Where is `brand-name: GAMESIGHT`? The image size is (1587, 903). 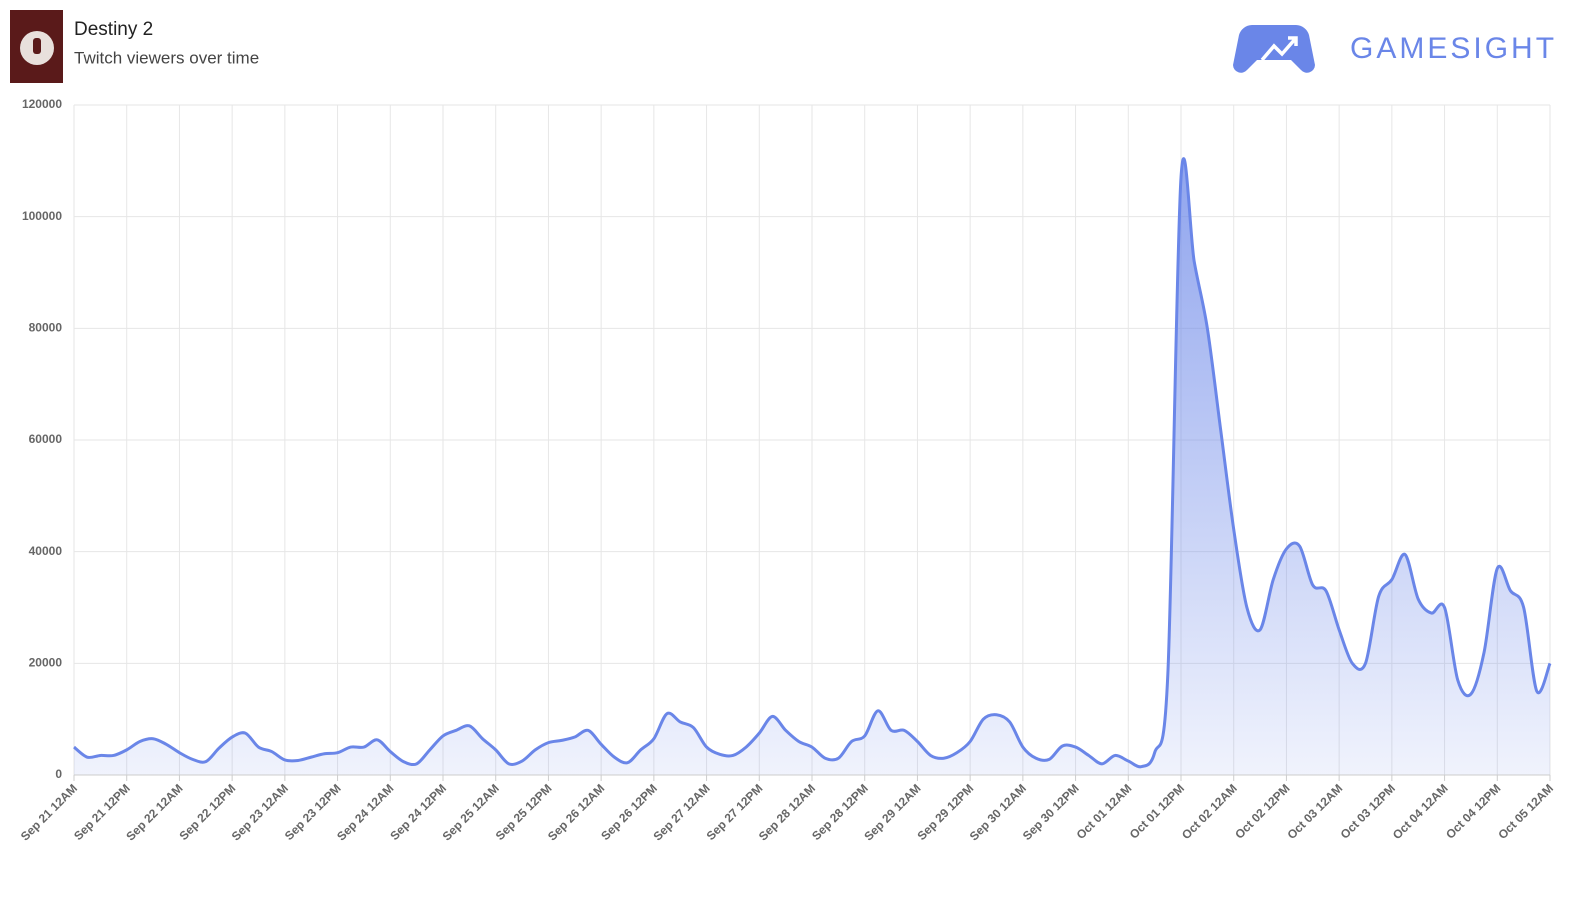 brand-name: GAMESIGHT is located at coordinates (1453, 48).